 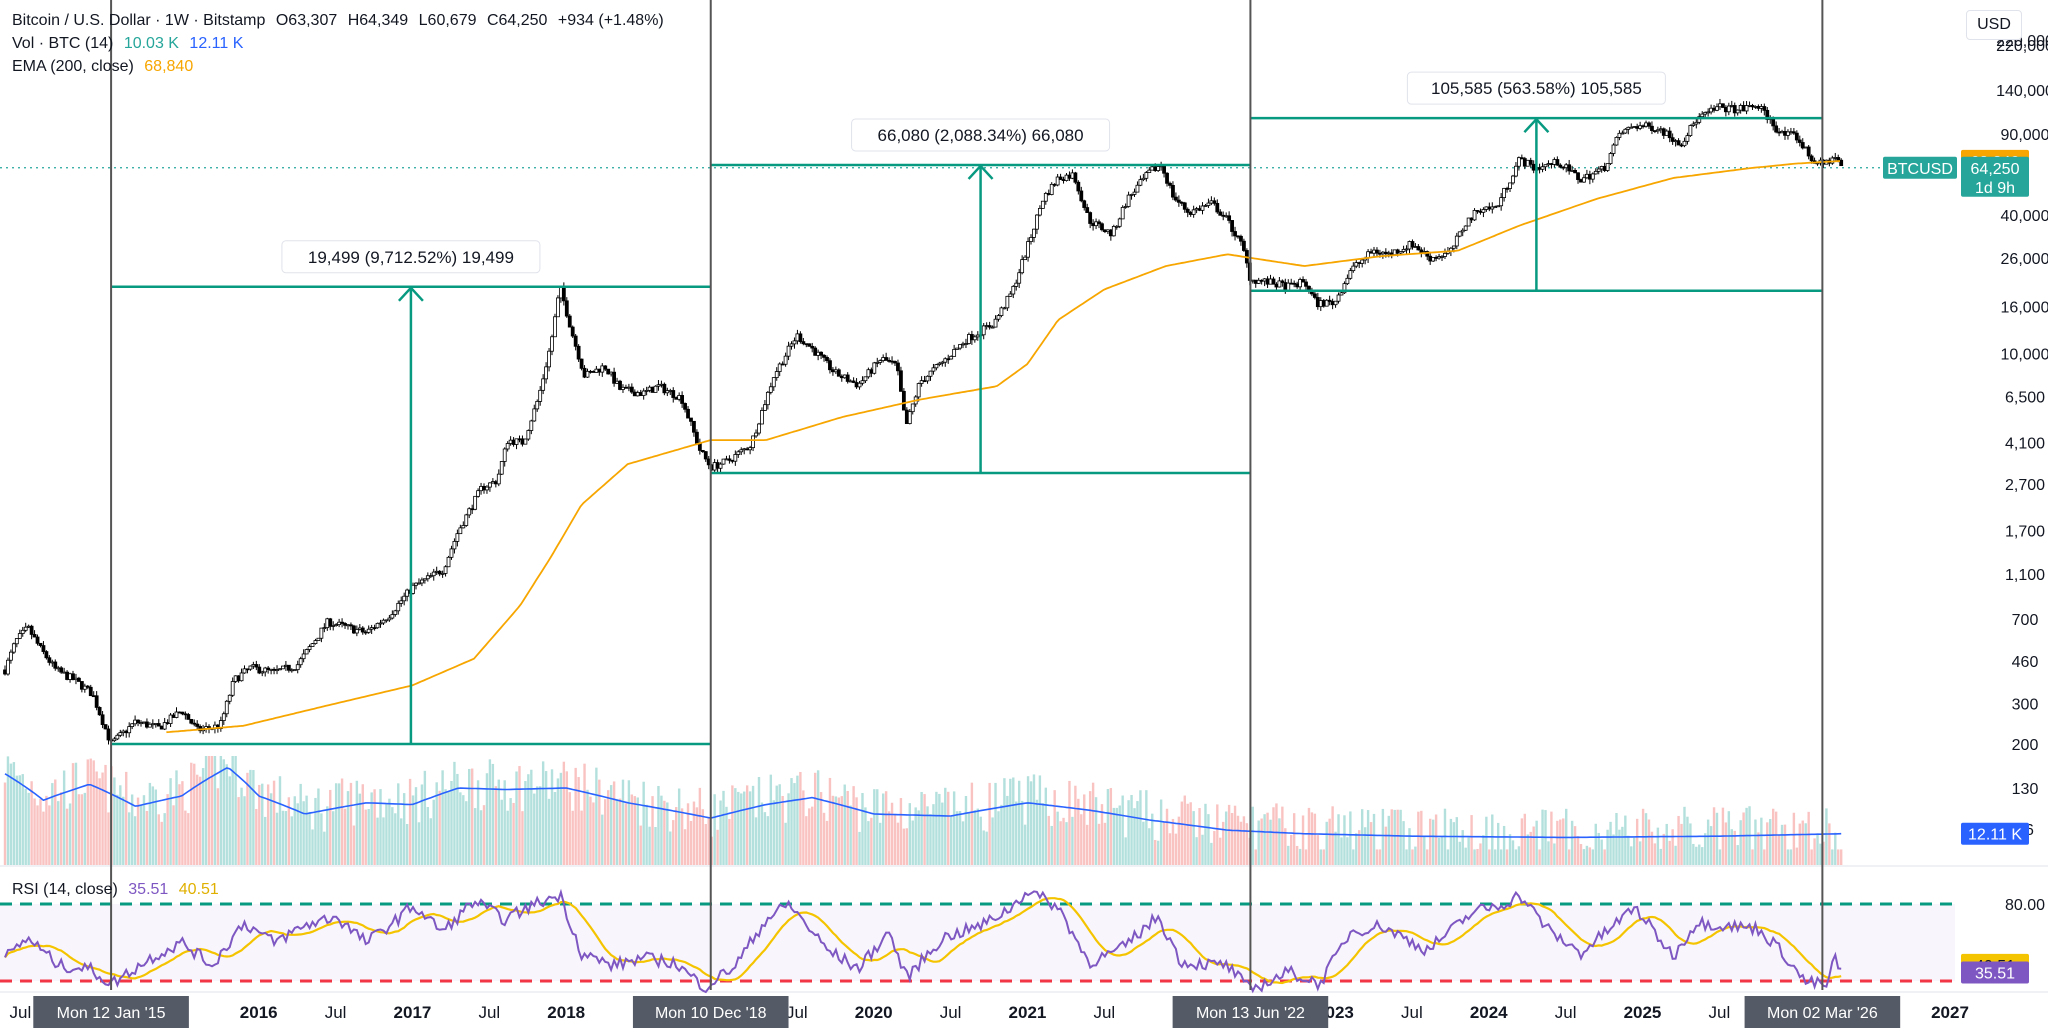 What do you see at coordinates (118, 890) in the screenshot?
I see `legend-rsi: RSI (14, close) 35.51 40.51` at bounding box center [118, 890].